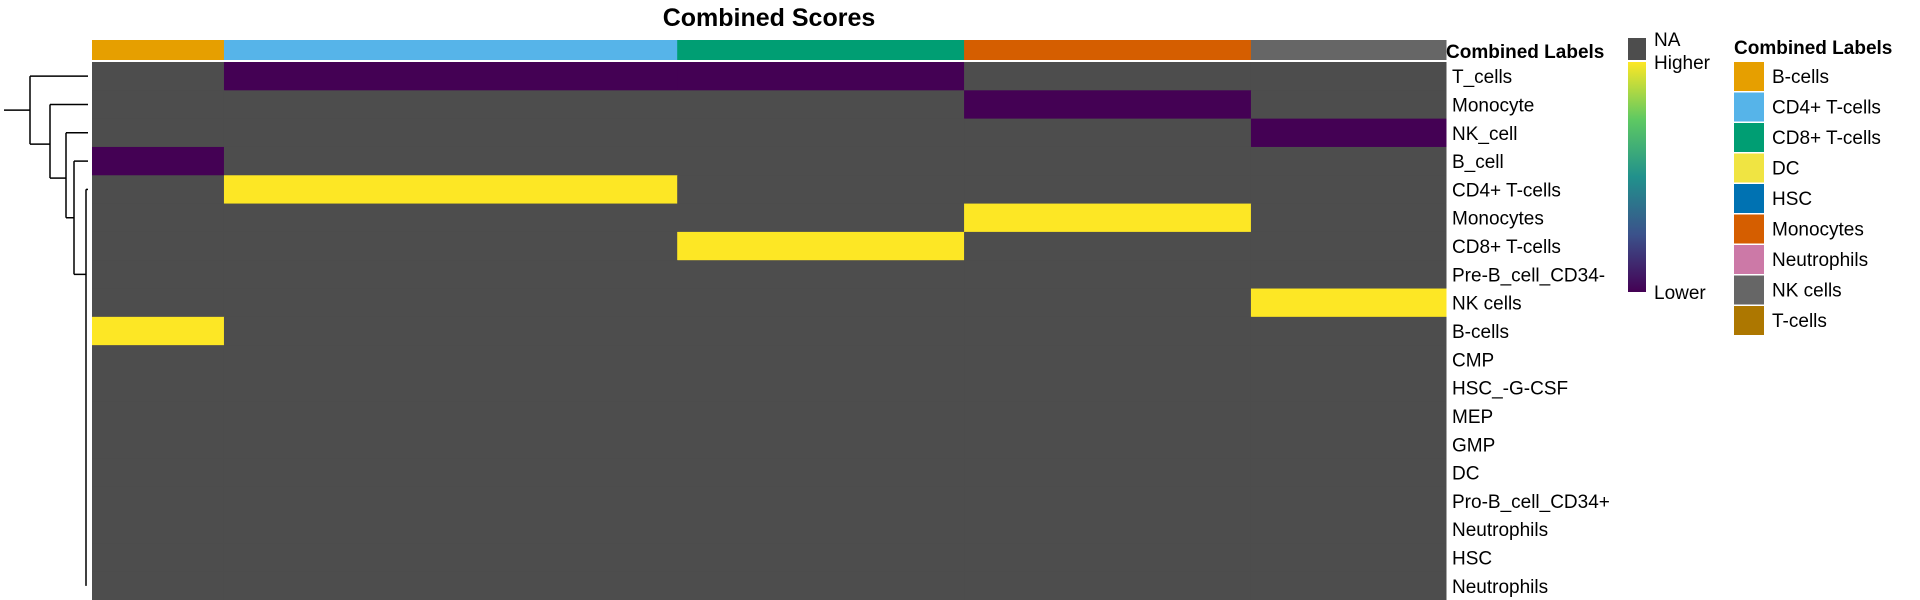  What do you see at coordinates (1500, 530) in the screenshot?
I see `row-label: Neutrophils` at bounding box center [1500, 530].